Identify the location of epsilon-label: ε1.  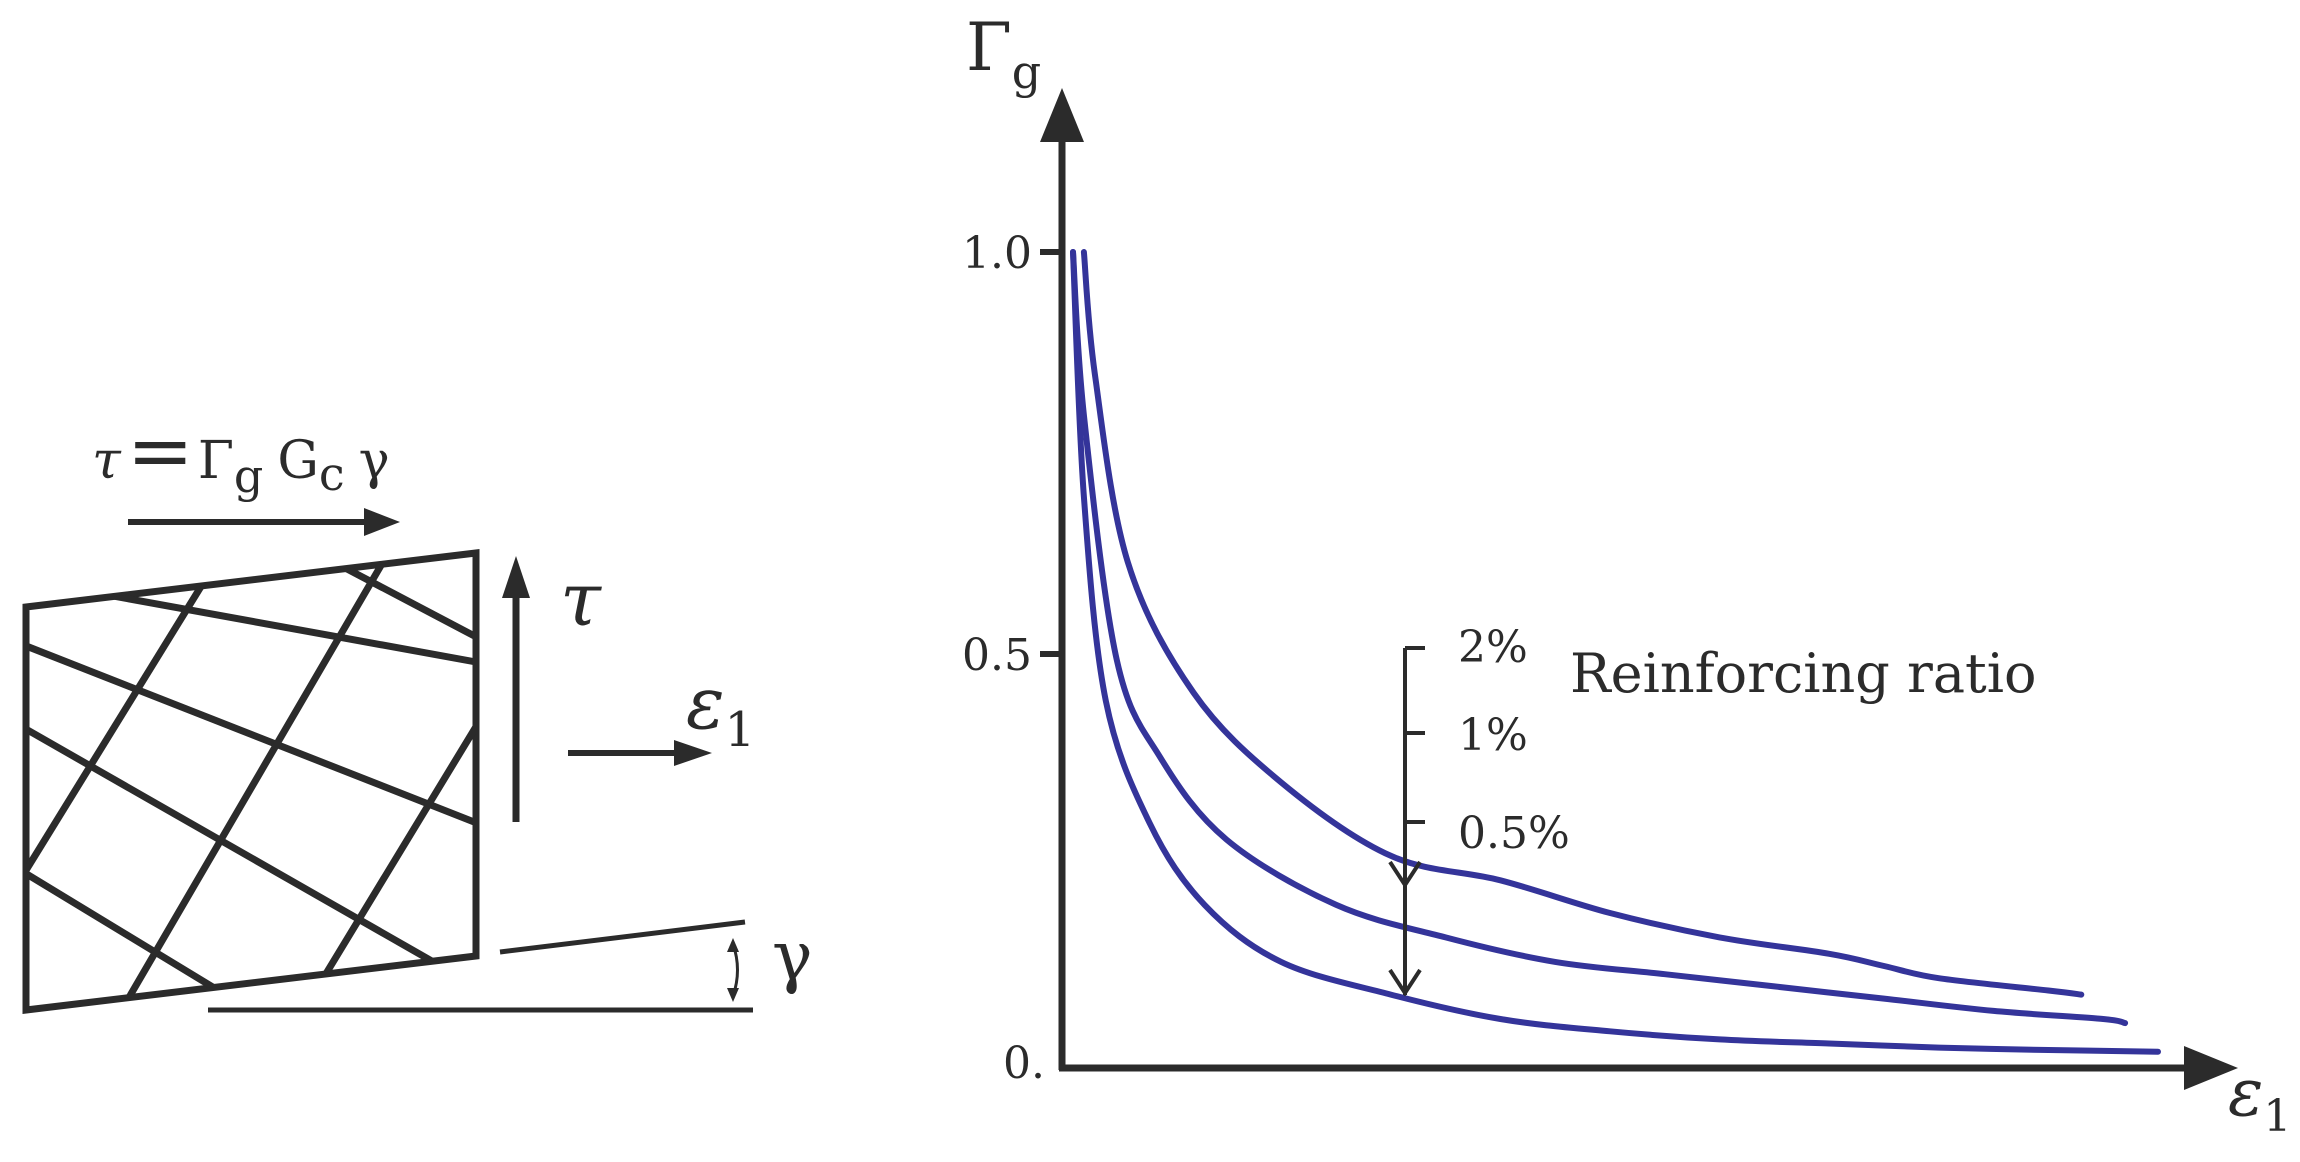
(720, 709).